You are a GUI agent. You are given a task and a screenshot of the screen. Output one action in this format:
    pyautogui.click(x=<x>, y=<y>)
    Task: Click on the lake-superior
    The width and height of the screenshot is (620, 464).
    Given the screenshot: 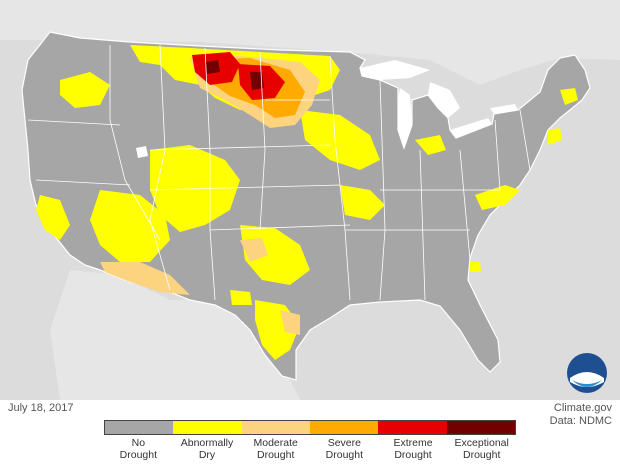 What is the action you would take?
    pyautogui.click(x=395, y=70)
    